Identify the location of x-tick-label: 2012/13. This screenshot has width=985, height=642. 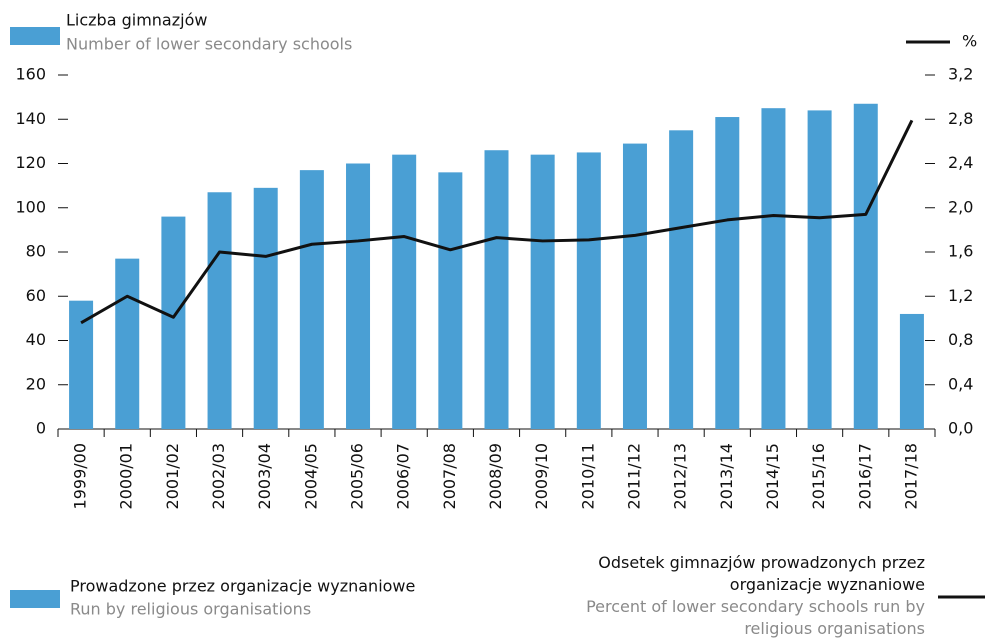
(680, 476).